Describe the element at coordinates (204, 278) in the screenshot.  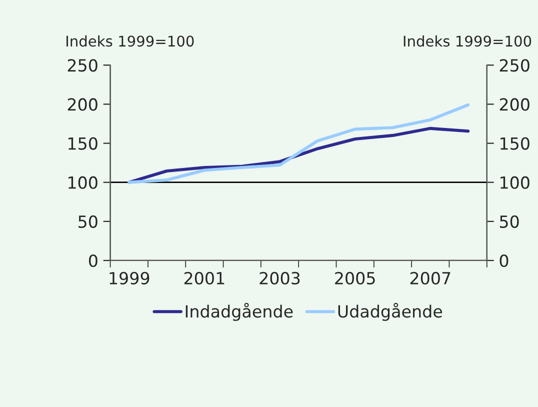
I see `x-tick-label: 2001` at that location.